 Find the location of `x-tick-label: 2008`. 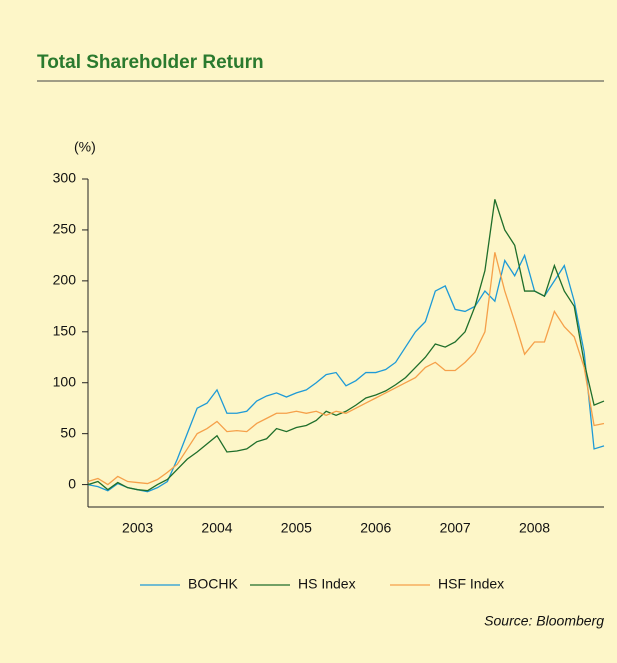

x-tick-label: 2008 is located at coordinates (534, 528).